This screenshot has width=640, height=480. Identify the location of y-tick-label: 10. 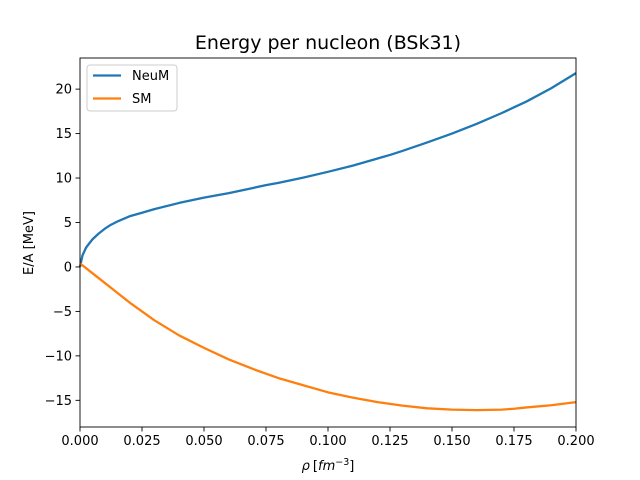
(63, 179).